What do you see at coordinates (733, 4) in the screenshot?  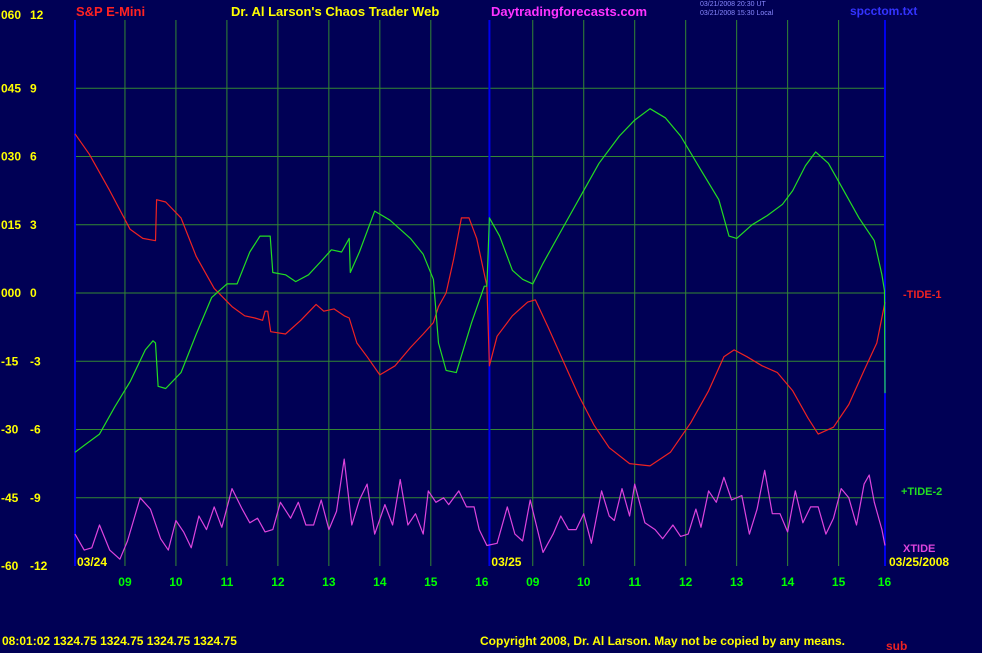 I see `ut-timestamp: 03/21/2008 20:30 UT` at bounding box center [733, 4].